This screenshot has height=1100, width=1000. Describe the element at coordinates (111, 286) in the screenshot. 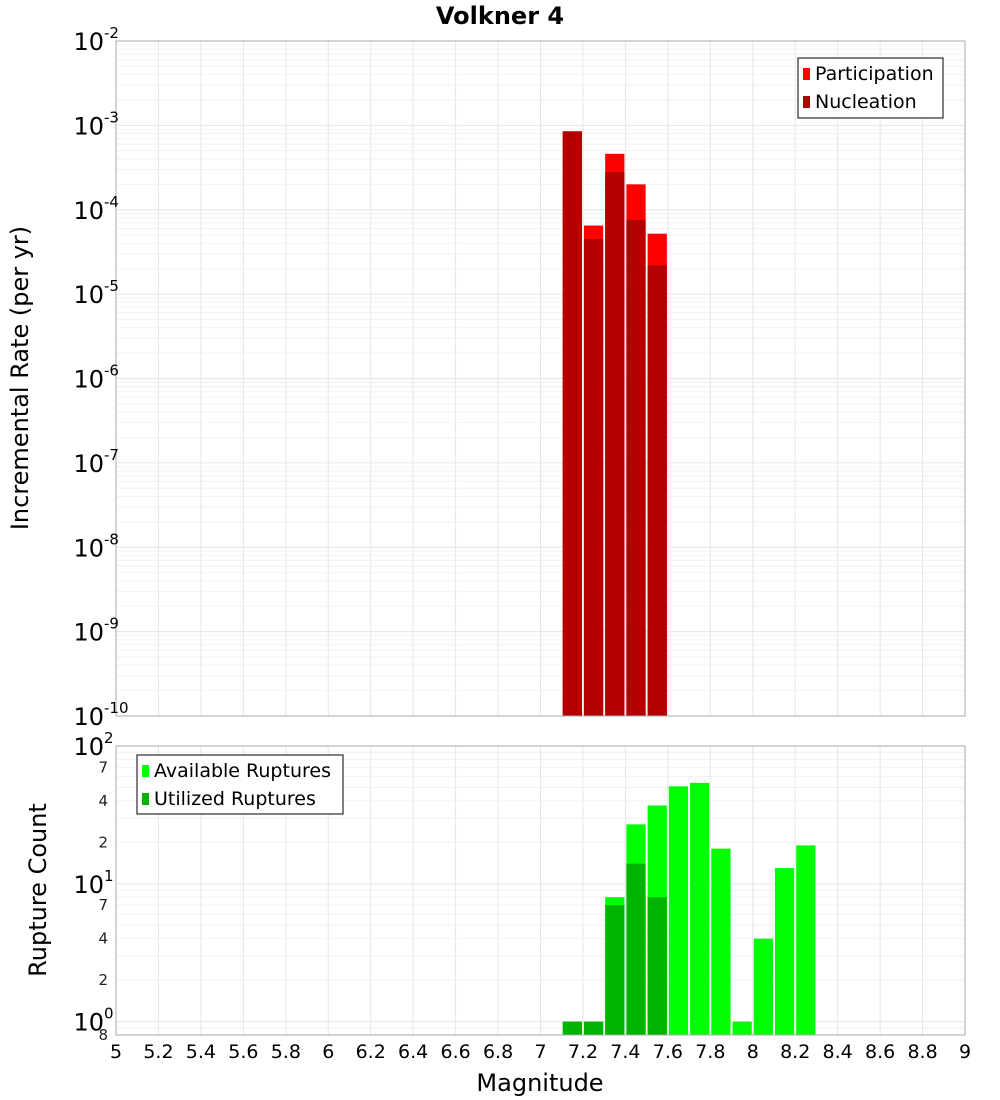

I see `rate-y-tick-exponent: -5` at that location.